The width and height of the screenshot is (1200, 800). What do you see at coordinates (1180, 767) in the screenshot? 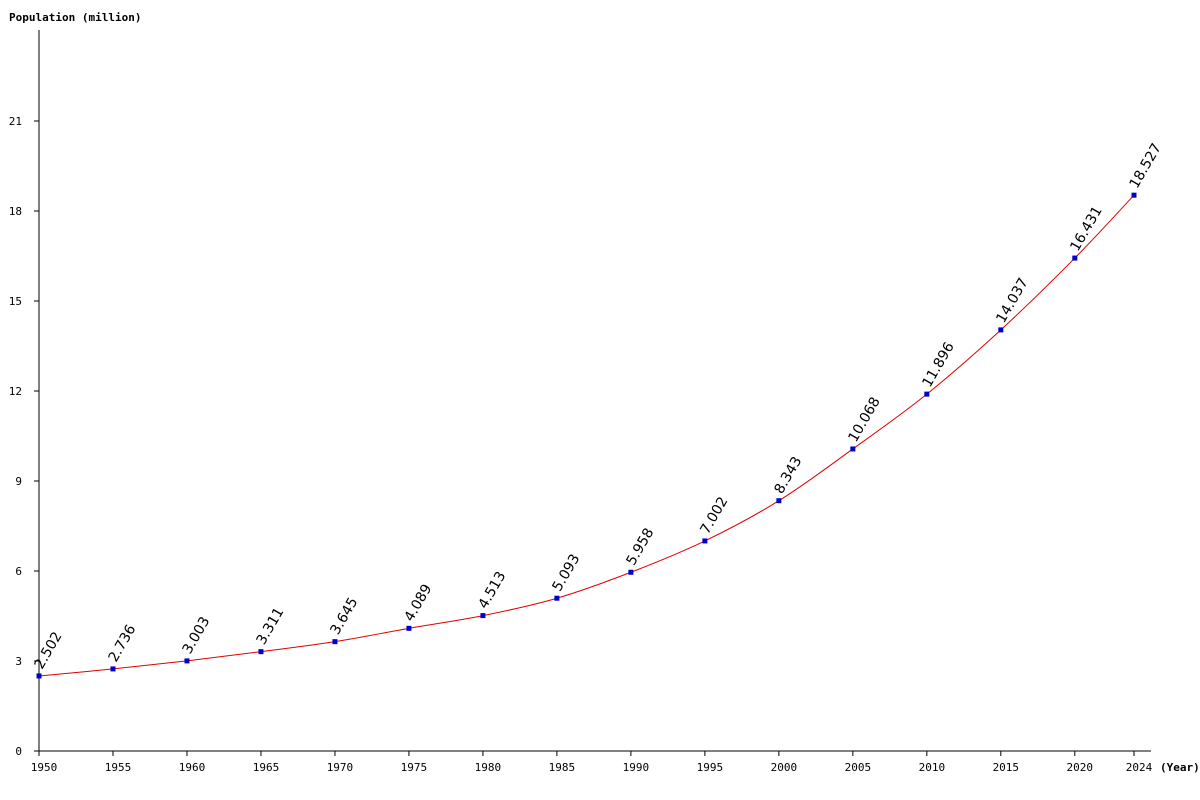
I see `x-axis-title: (Year)` at bounding box center [1180, 767].